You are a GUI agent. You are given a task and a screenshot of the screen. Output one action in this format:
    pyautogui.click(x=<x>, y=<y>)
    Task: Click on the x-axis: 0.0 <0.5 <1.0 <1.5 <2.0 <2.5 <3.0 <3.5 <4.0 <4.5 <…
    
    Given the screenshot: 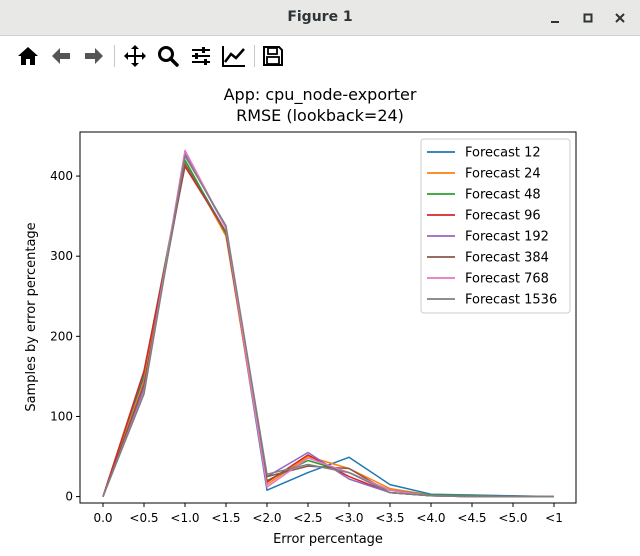 What is the action you would take?
    pyautogui.click(x=328, y=514)
    